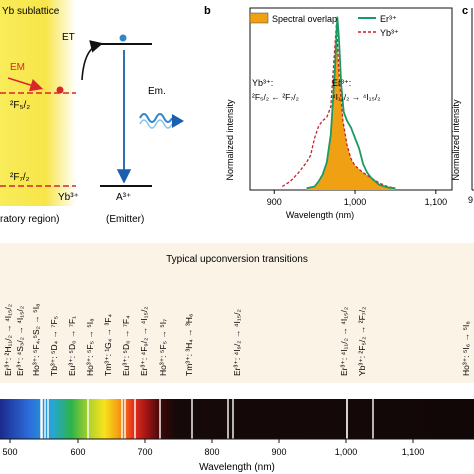 This screenshot has width=474, height=474. What do you see at coordinates (108, 345) in the screenshot?
I see `transition-label: Tm³⁺: ¹G₄ → ³F₄` at bounding box center [108, 345].